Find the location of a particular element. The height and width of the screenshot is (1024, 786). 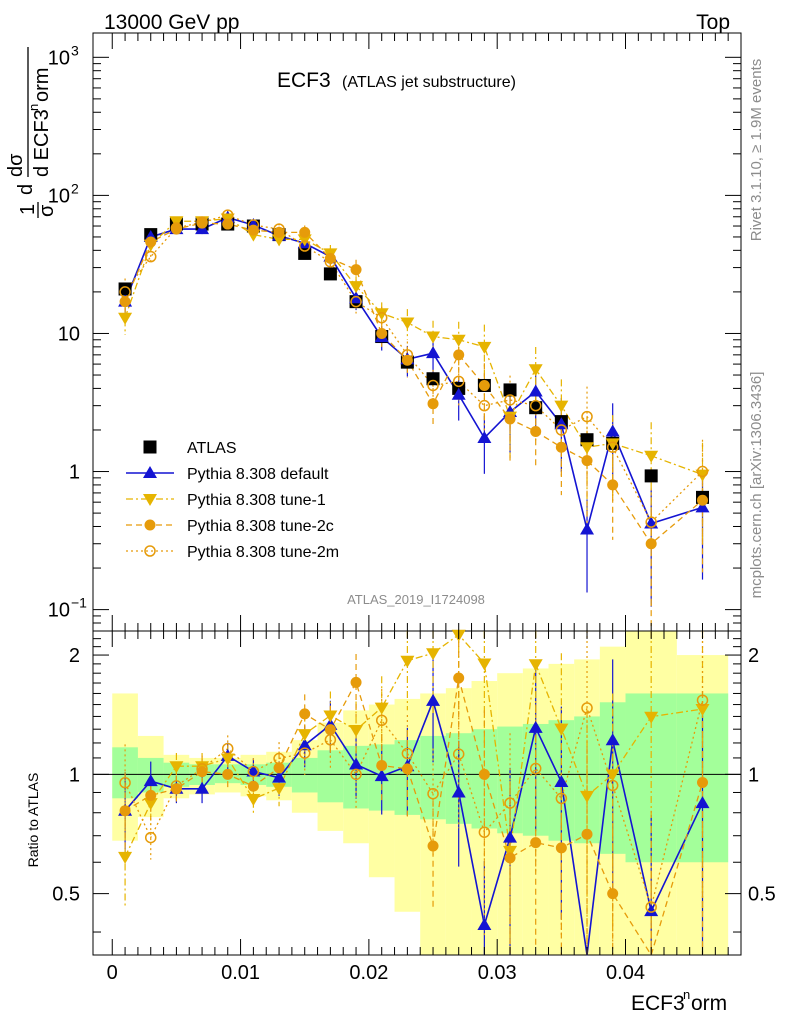

x-tick-label: 0.02 is located at coordinates (368, 973).